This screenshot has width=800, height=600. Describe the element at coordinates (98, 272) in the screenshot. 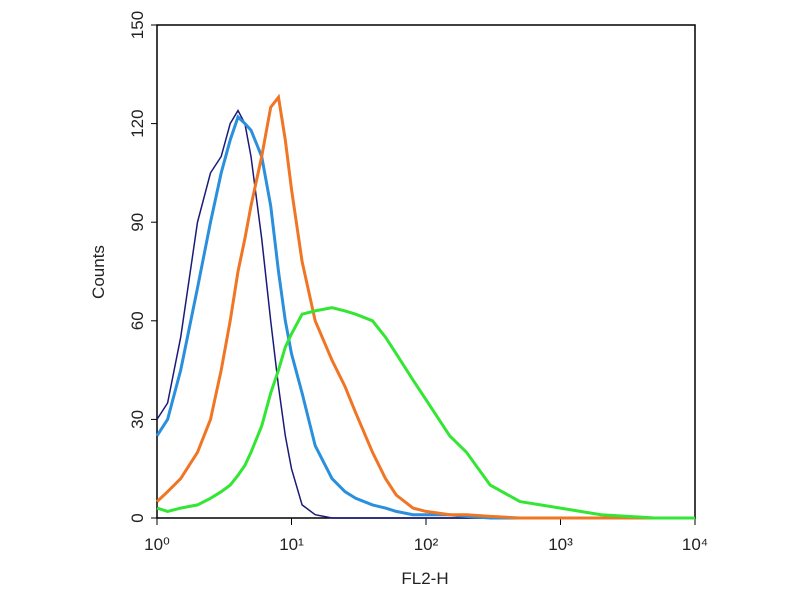

I see `y-axis-label: Counts` at that location.